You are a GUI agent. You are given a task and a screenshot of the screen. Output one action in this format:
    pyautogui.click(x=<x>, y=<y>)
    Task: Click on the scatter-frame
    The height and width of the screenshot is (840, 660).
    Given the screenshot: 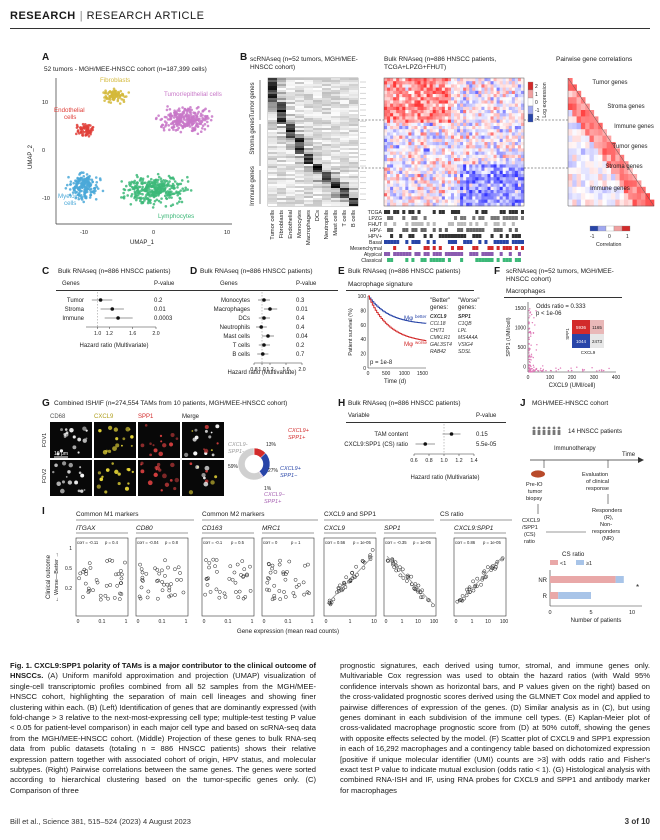 What is the action you would take?
    pyautogui.click(x=162, y=577)
    